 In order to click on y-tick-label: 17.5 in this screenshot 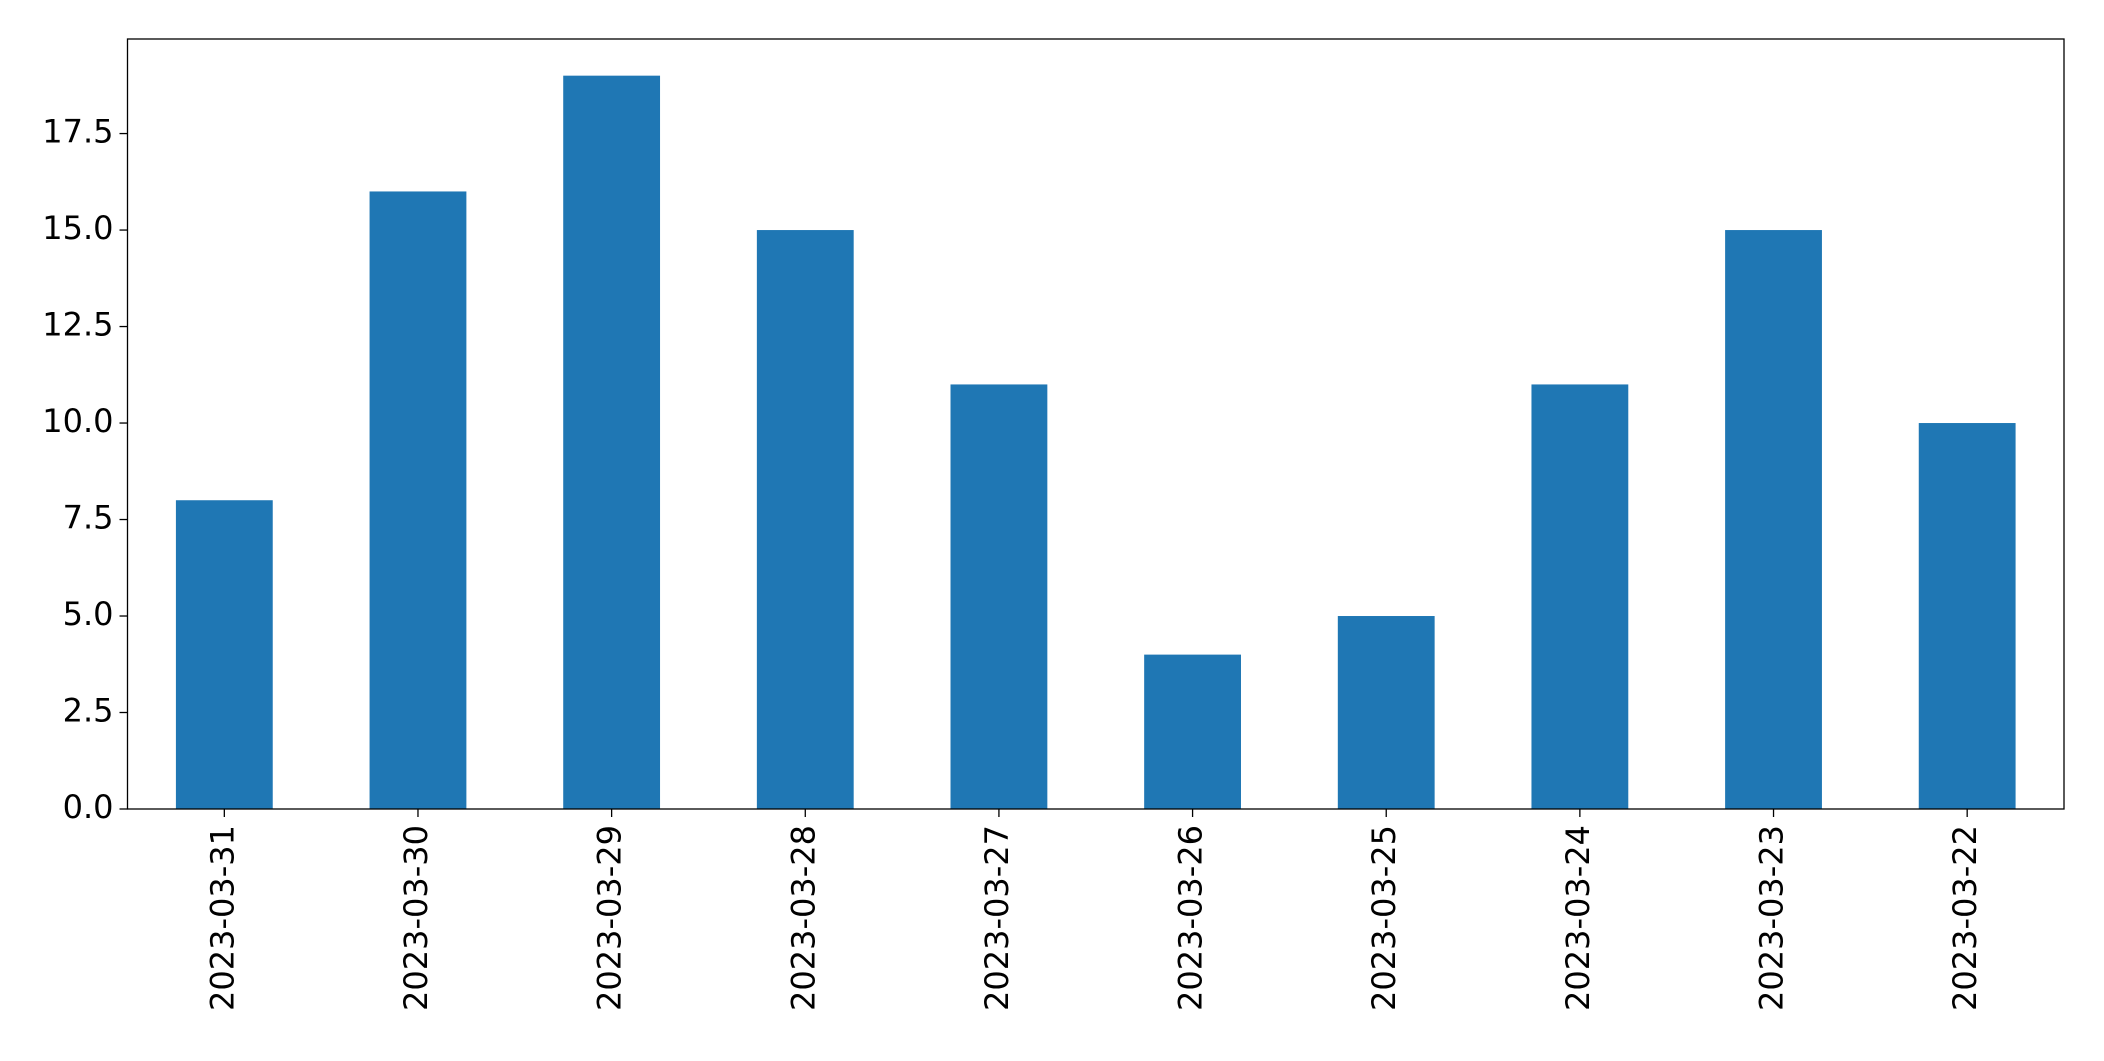, I will do `click(77, 132)`.